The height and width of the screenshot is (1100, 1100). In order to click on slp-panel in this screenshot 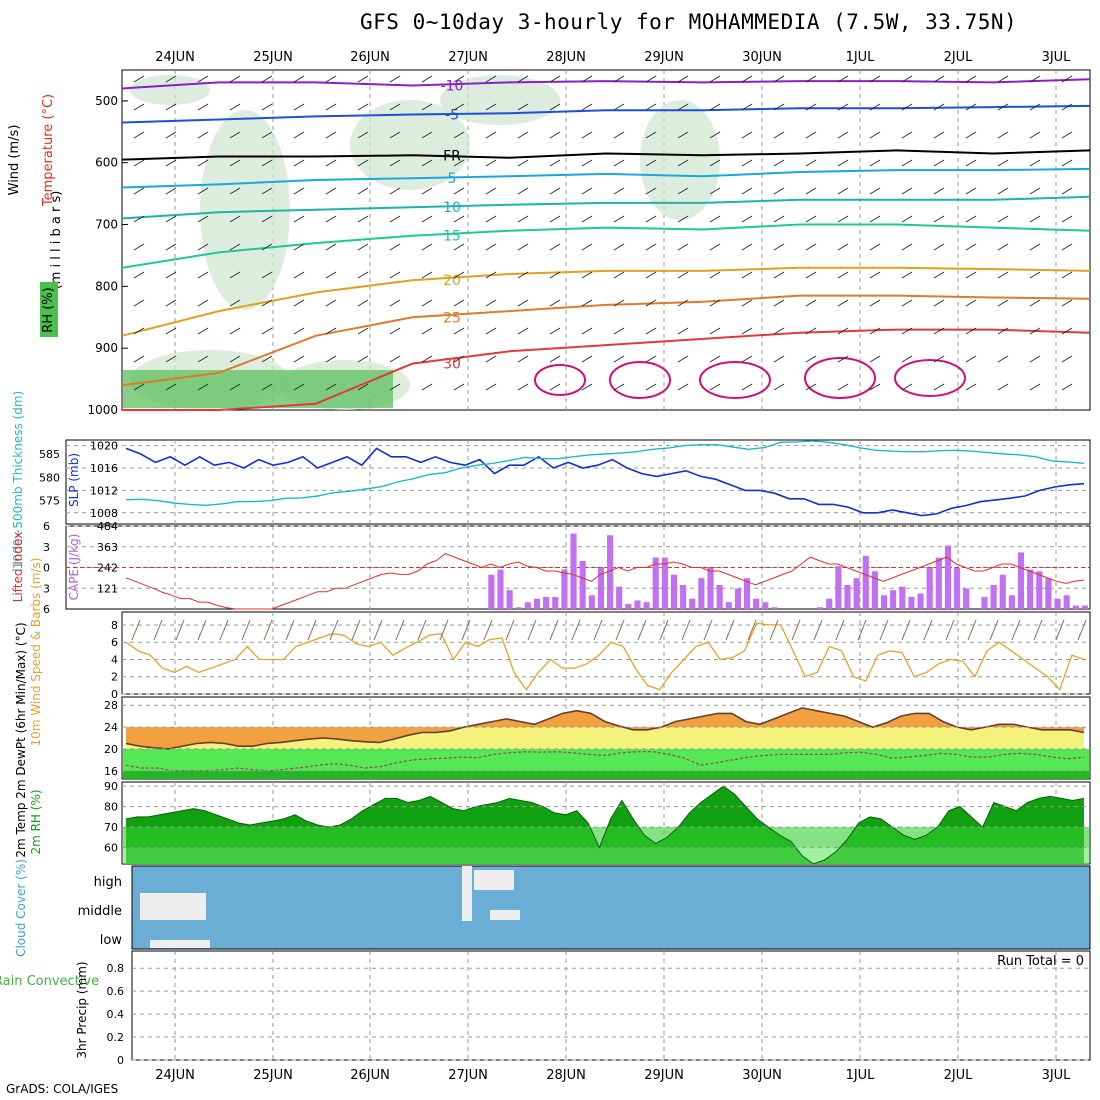, I will do `click(578, 482)`.